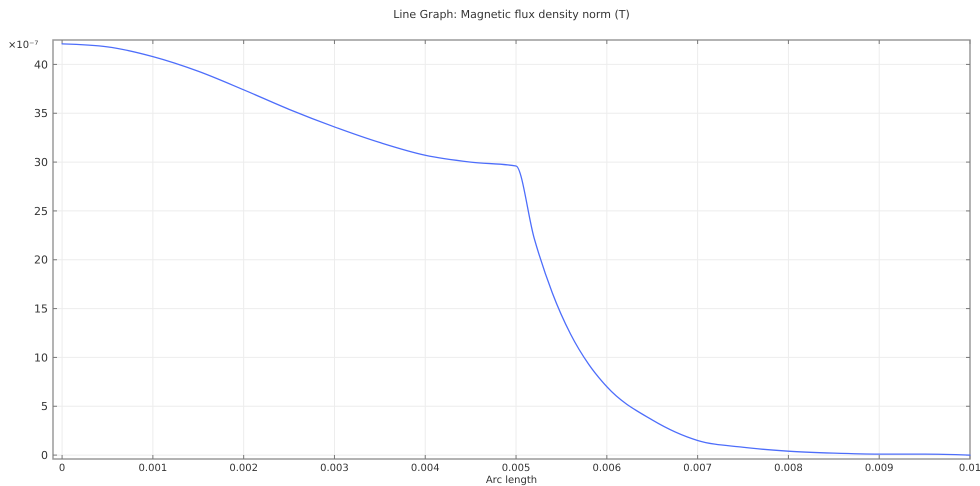 The width and height of the screenshot is (980, 486). What do you see at coordinates (969, 468) in the screenshot?
I see `x-tick-label: 0.01` at bounding box center [969, 468].